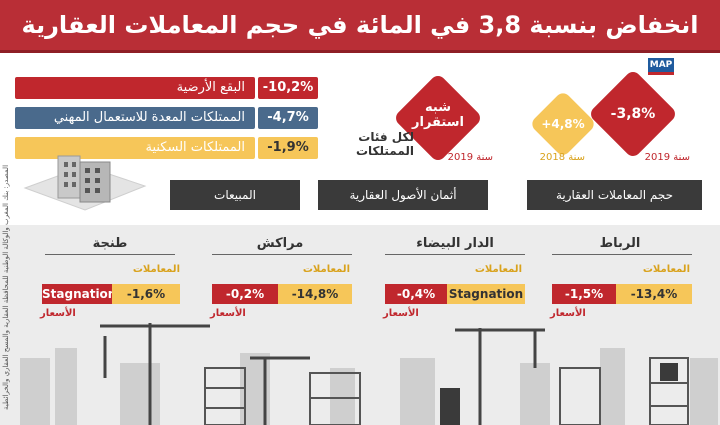  I want to click on sales-section-label: المبيعات, so click(235, 195).